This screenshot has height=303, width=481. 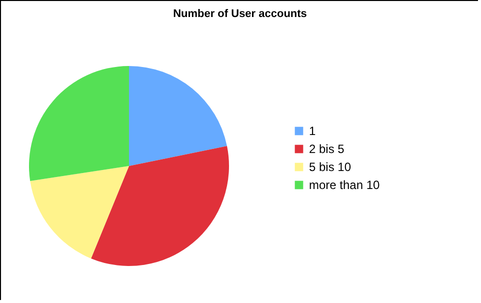 What do you see at coordinates (312, 131) in the screenshot?
I see `legend-label: 1` at bounding box center [312, 131].